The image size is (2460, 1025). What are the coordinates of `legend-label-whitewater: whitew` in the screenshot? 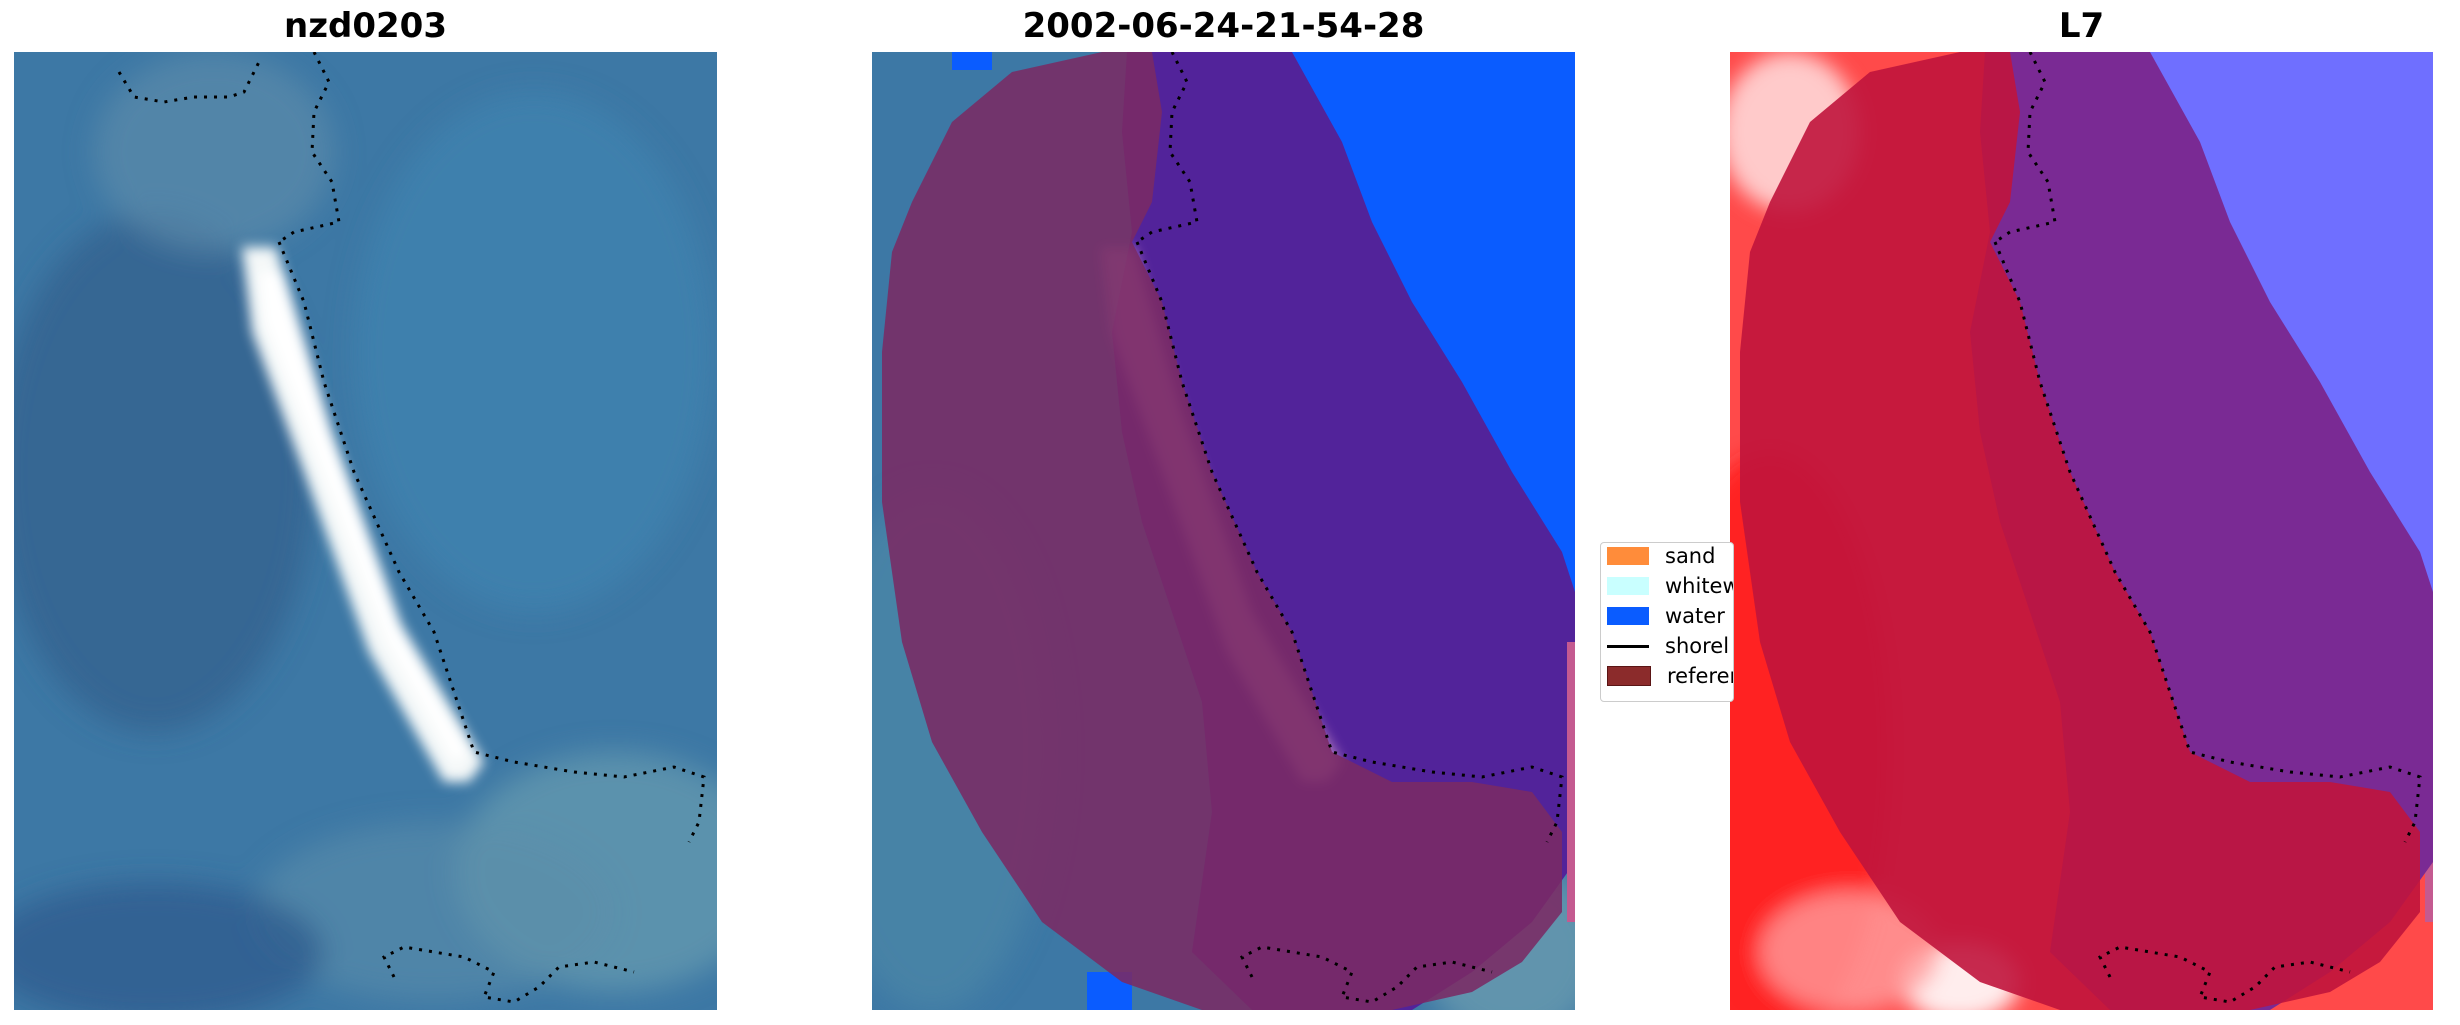 It's located at (1699, 586).